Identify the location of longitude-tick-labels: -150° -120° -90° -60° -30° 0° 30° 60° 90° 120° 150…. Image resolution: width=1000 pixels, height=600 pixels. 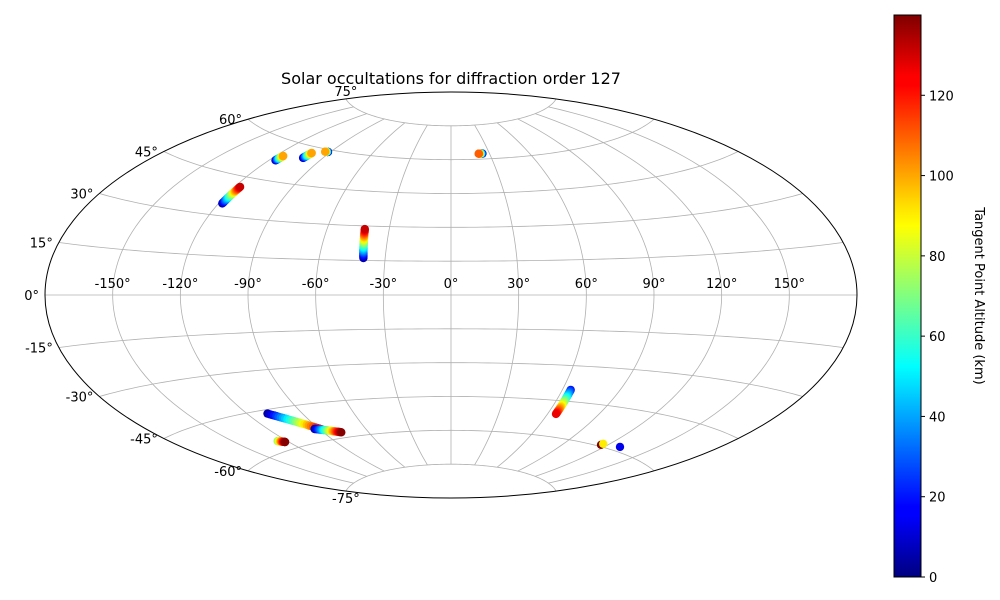
(450, 284).